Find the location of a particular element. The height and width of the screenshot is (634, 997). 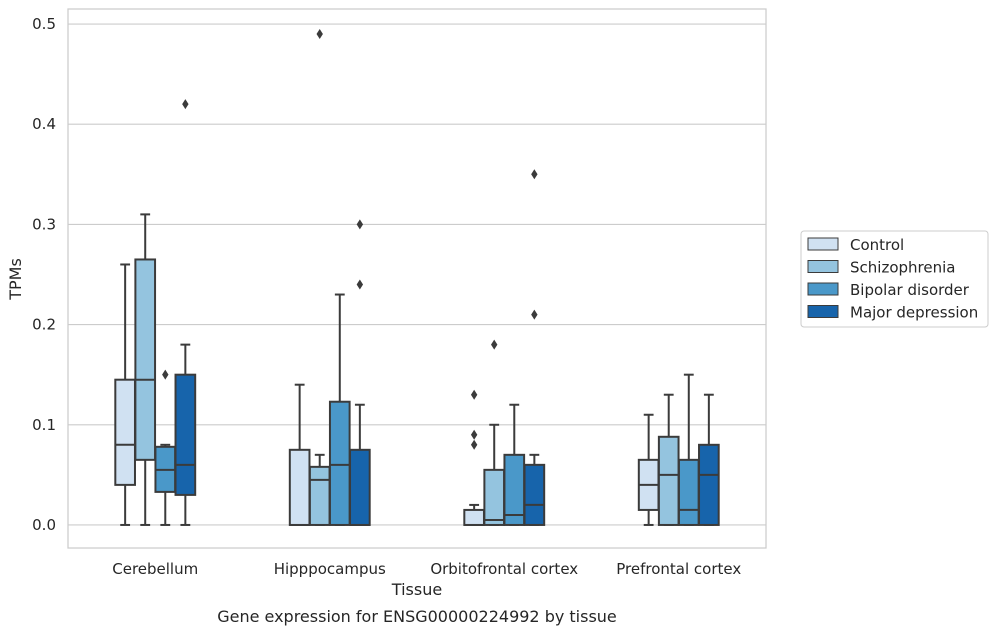

legend-entry: Bipolar disorder is located at coordinates (910, 290).